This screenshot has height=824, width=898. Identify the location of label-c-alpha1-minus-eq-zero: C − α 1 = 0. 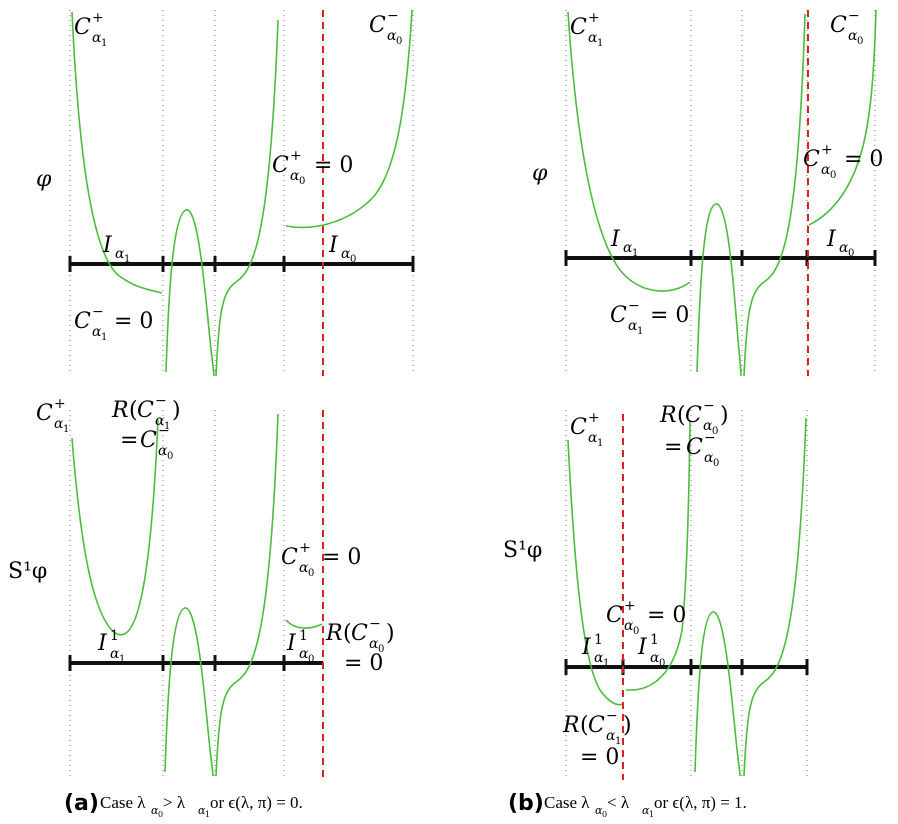
(113, 323).